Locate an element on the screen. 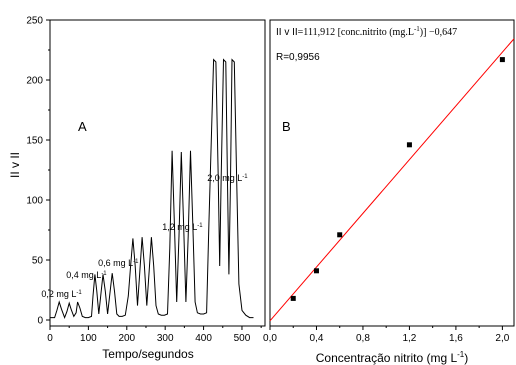 The width and height of the screenshot is (516, 365). panel-b-x-tick-label-0: 0,0 is located at coordinates (270, 338).